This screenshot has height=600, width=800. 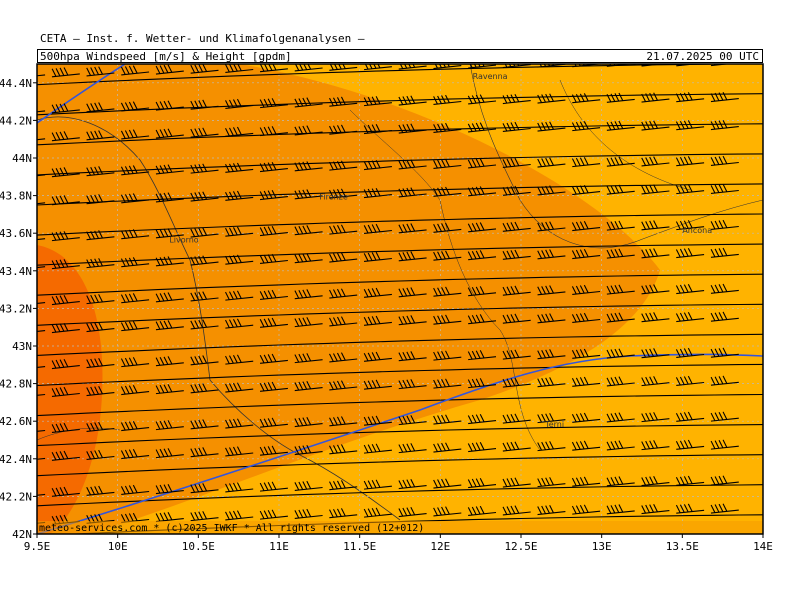 What do you see at coordinates (22, 346) in the screenshot?
I see `y-tick-label: 43N` at bounding box center [22, 346].